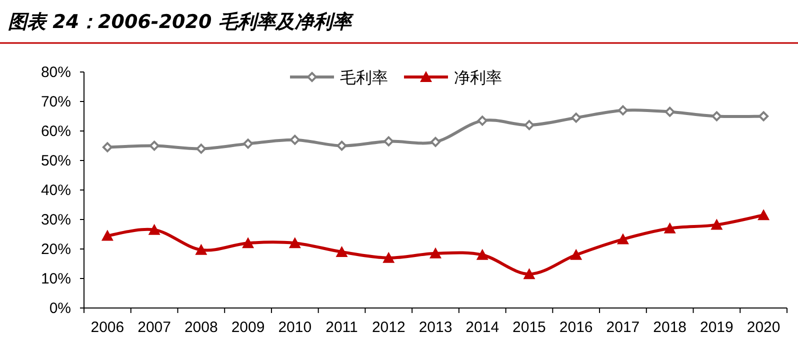 The image size is (798, 337). What do you see at coordinates (55, 131) in the screenshot?
I see `y-tick-label: 60%` at bounding box center [55, 131].